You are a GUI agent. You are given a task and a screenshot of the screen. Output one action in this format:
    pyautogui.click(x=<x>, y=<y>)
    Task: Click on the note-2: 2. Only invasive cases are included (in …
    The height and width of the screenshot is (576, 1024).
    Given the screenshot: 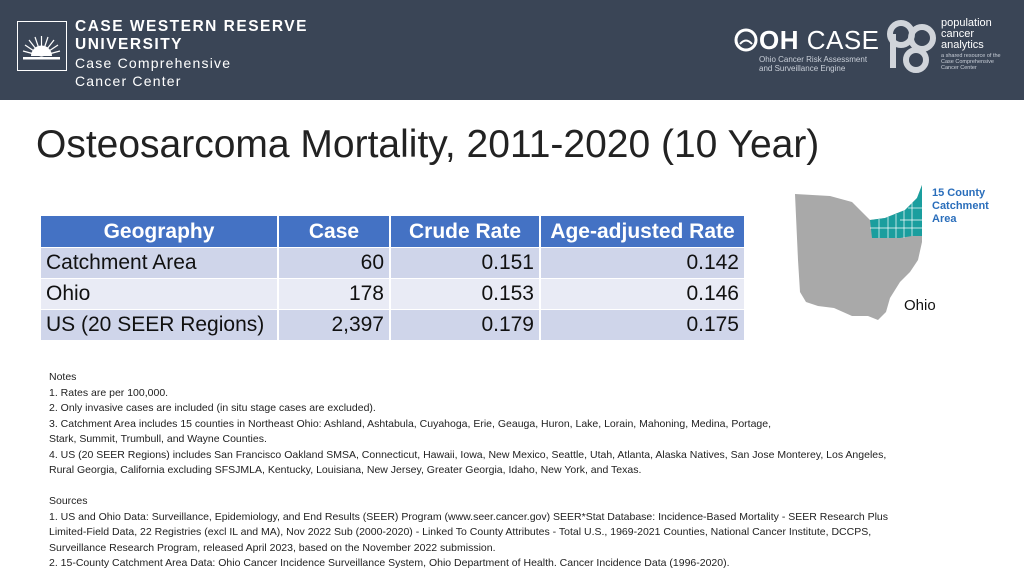 What is the action you would take?
    pyautogui.click(x=212, y=408)
    